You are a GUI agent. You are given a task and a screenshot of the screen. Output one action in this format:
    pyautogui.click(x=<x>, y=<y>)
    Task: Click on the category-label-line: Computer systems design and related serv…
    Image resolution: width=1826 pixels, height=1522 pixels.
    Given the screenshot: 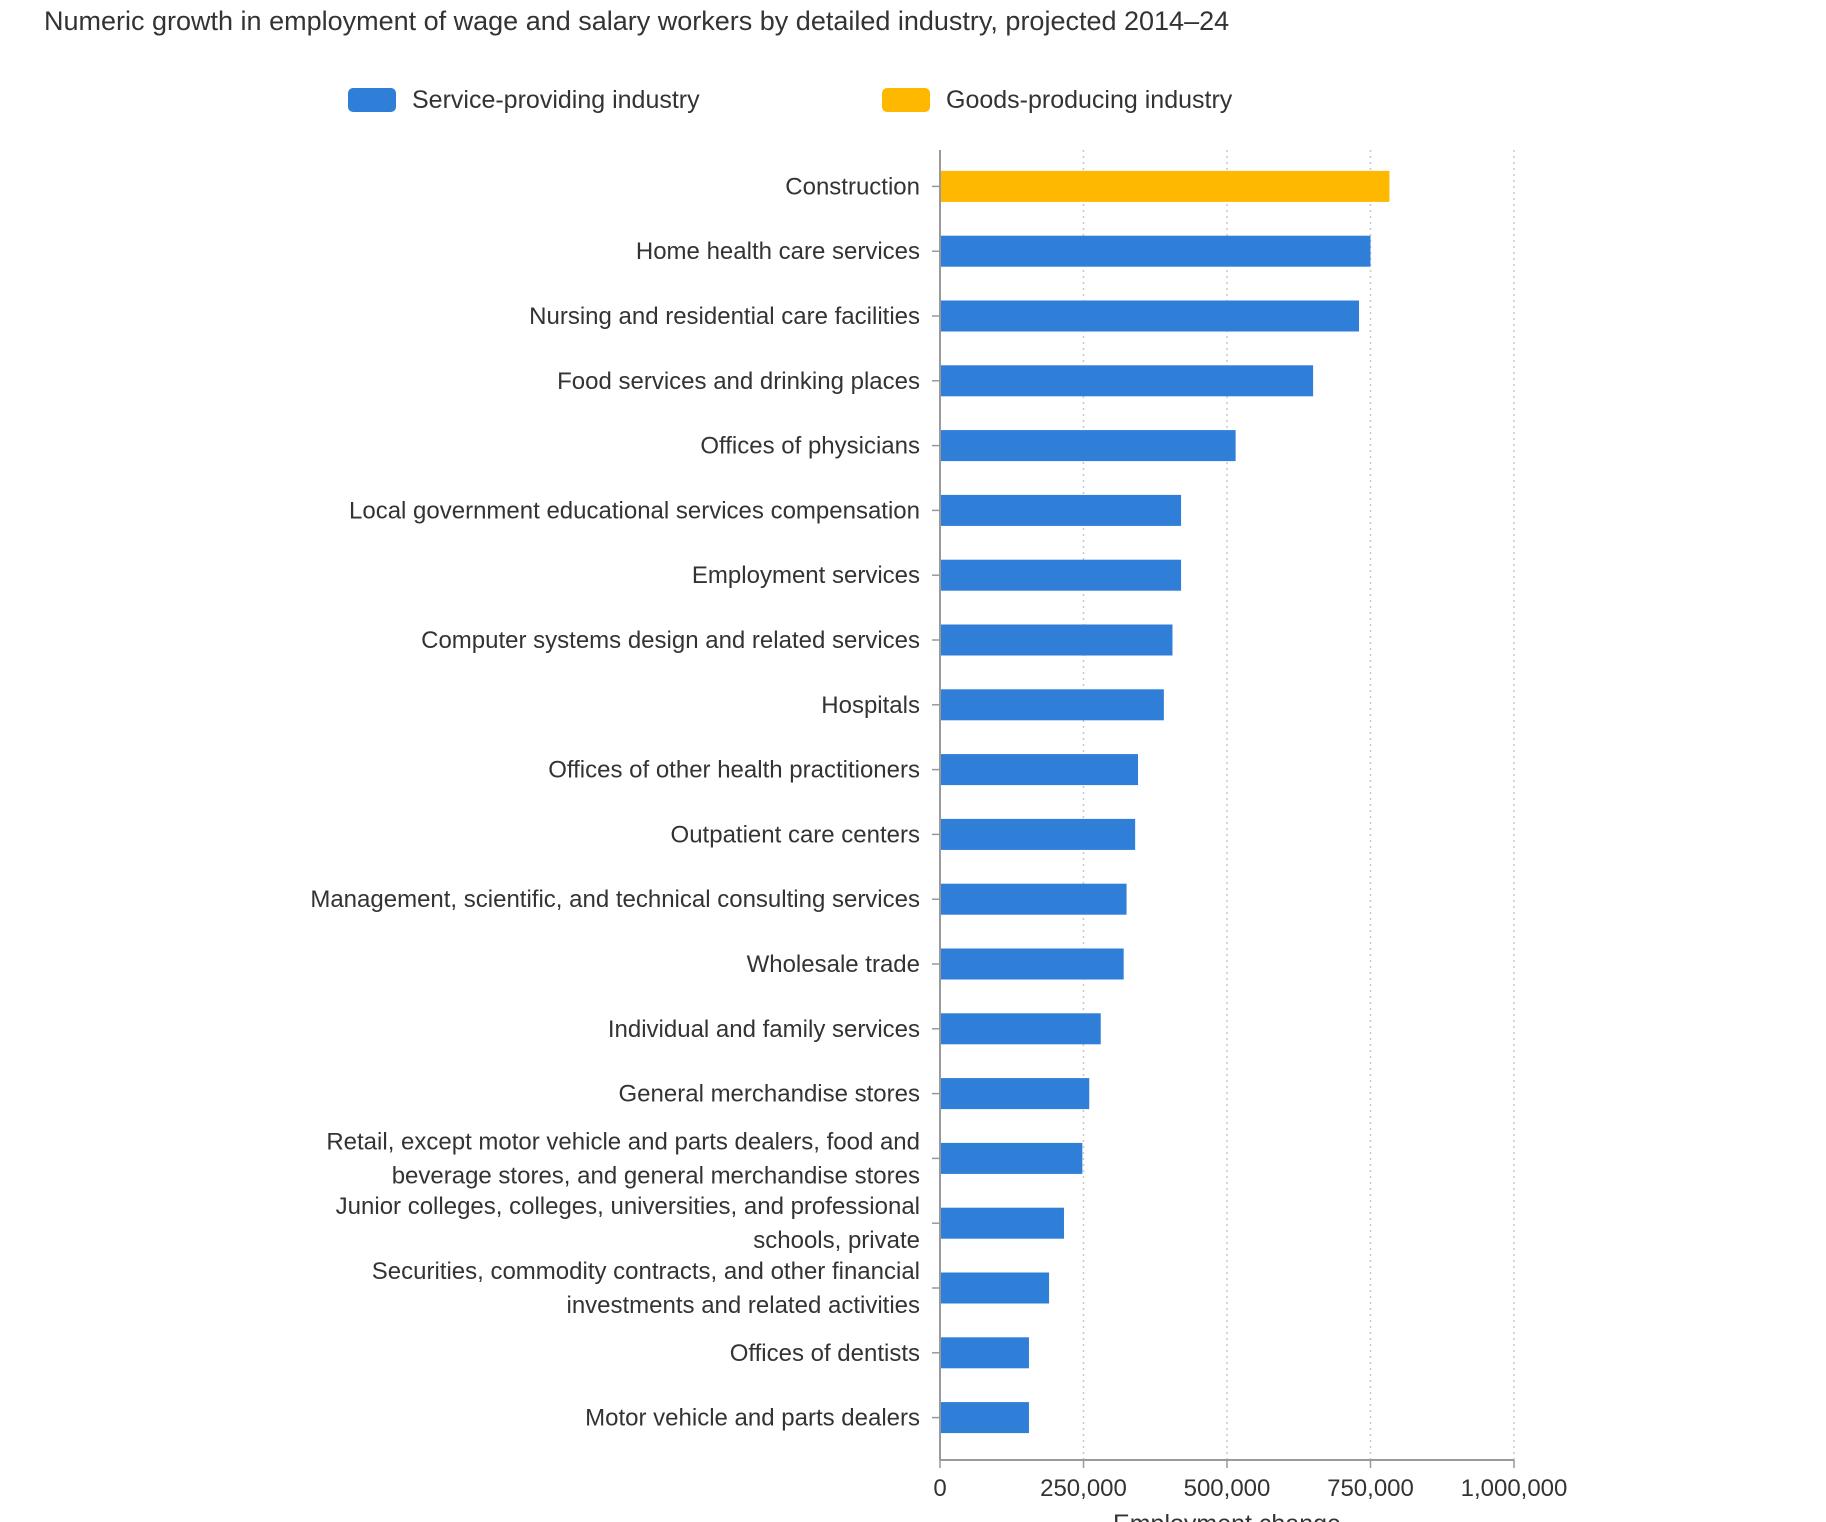 What is the action you would take?
    pyautogui.click(x=670, y=640)
    